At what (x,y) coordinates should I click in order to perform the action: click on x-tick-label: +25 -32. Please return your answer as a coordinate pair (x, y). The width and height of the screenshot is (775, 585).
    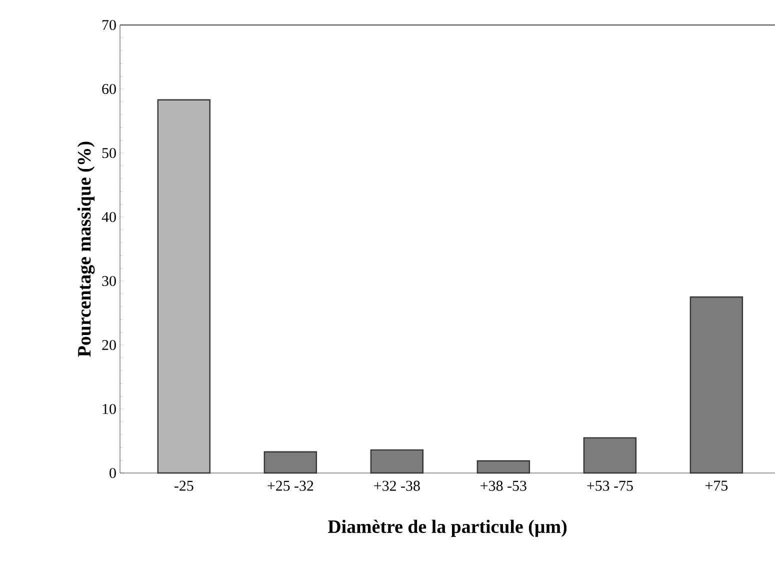
    Looking at the image, I should click on (291, 485).